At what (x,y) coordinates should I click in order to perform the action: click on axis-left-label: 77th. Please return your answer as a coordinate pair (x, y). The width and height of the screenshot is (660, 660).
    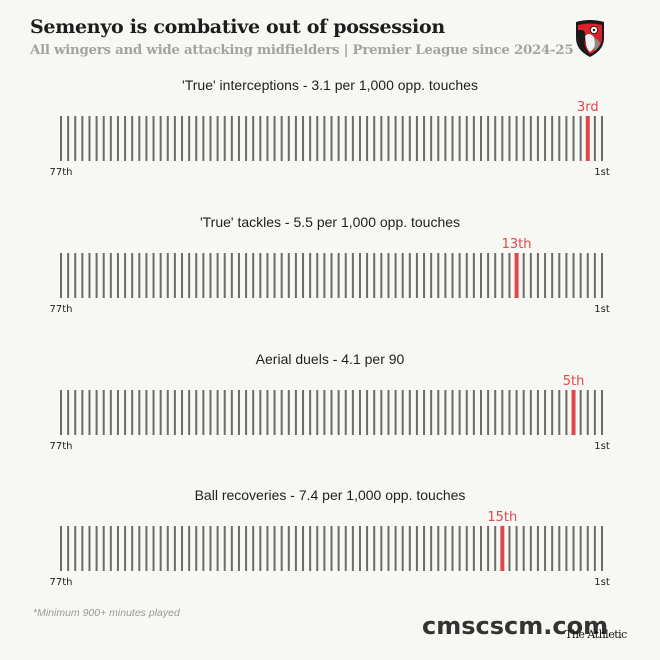
    Looking at the image, I should click on (61, 582).